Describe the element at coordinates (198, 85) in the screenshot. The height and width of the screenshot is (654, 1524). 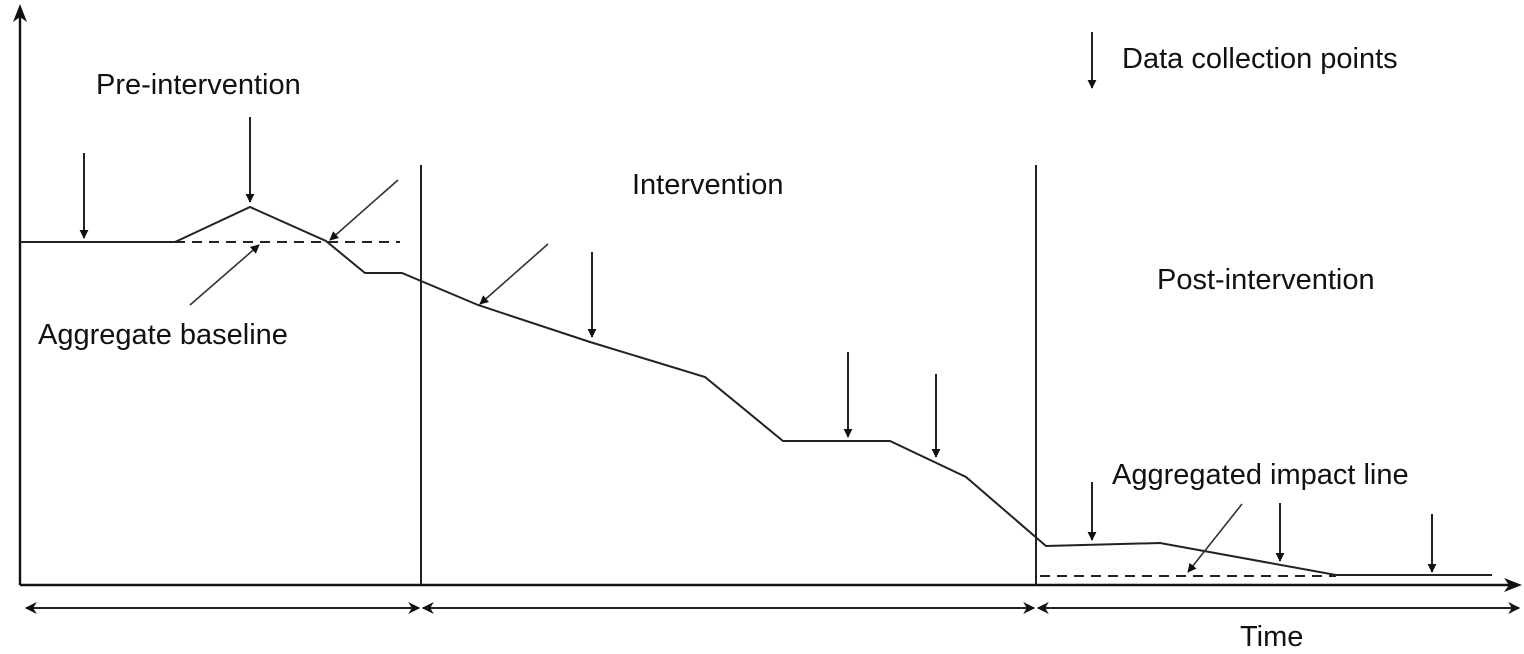
I see `pre-intervention-label: Pre-intervention` at that location.